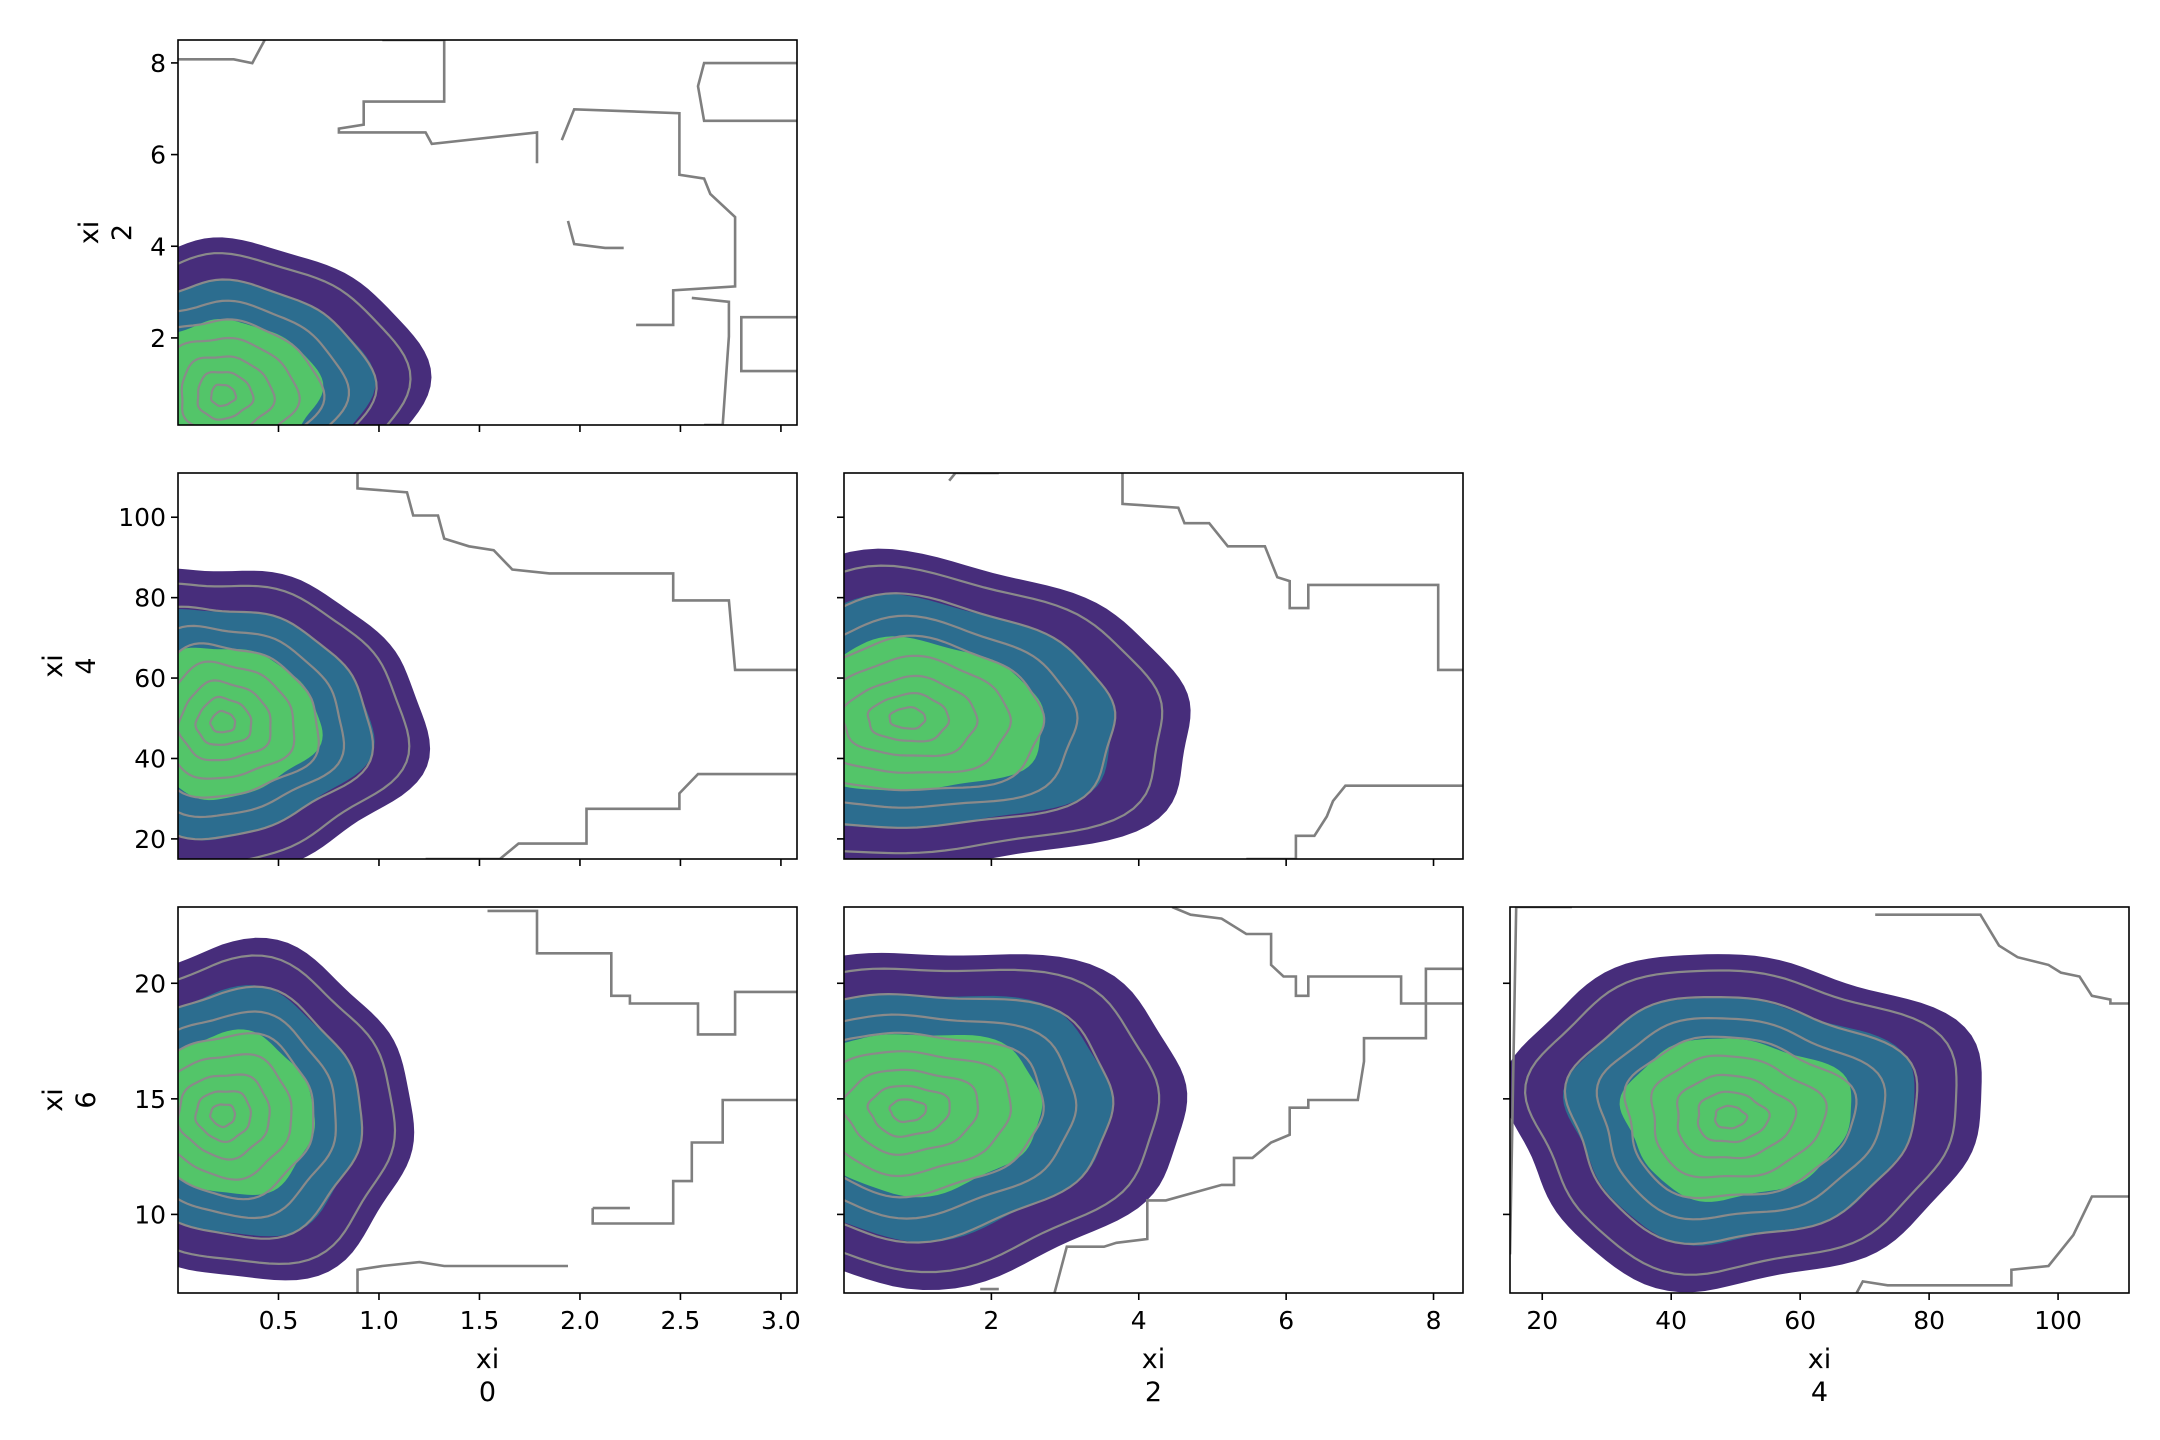 Image resolution: width=2160 pixels, height=1440 pixels. I want to click on x-tick-label: 100, so click(2058, 1320).